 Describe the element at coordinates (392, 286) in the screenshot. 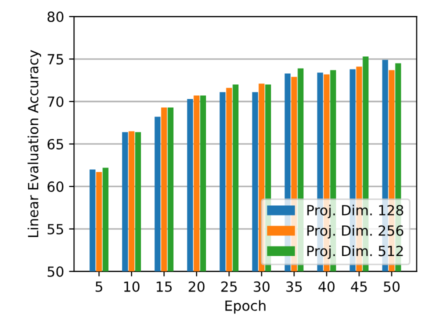

I see `x-tick-label: 50` at that location.